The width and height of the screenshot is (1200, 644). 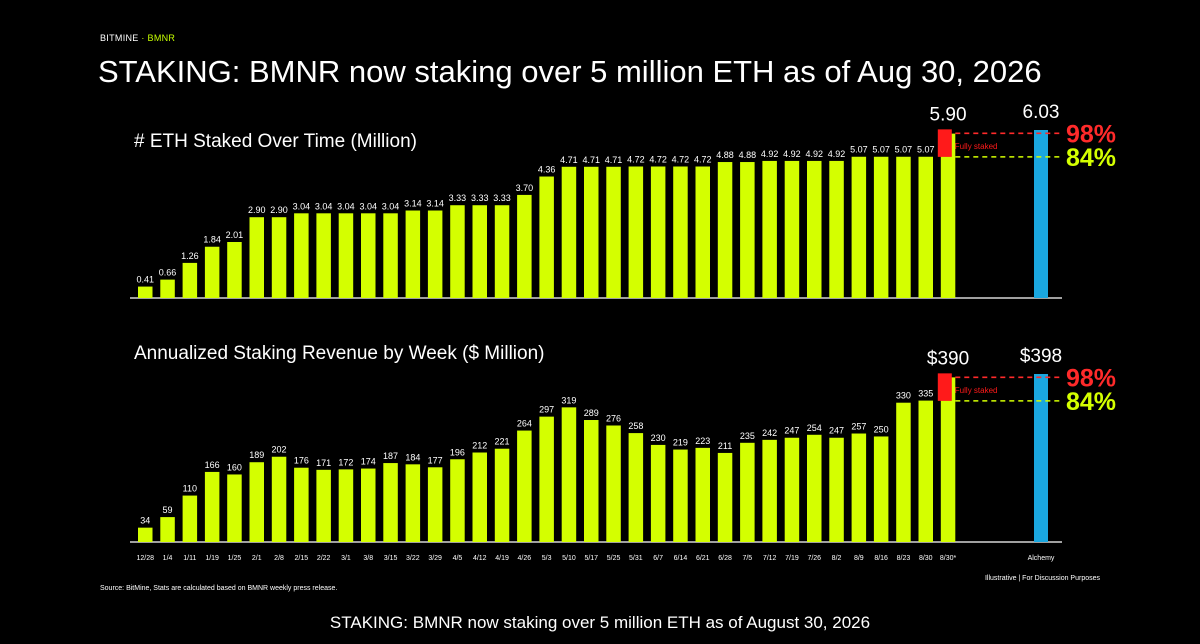 I want to click on x-tick-label: 4/19, so click(x=502, y=558).